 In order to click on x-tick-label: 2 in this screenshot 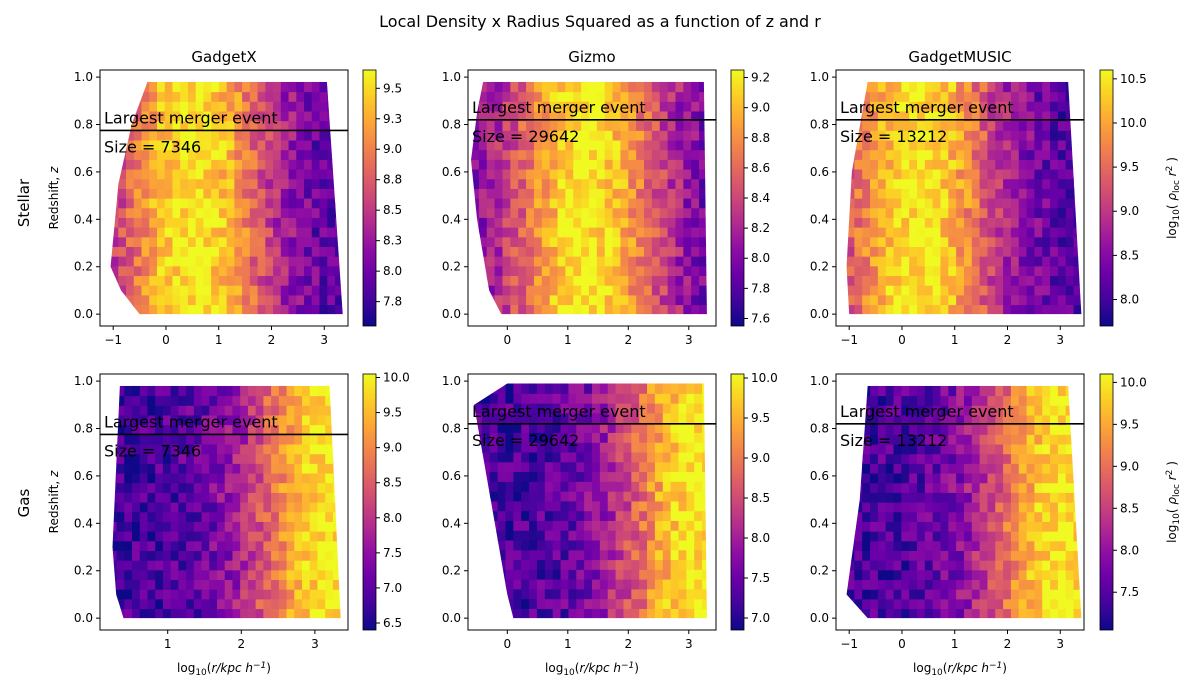, I will do `click(1008, 644)`.